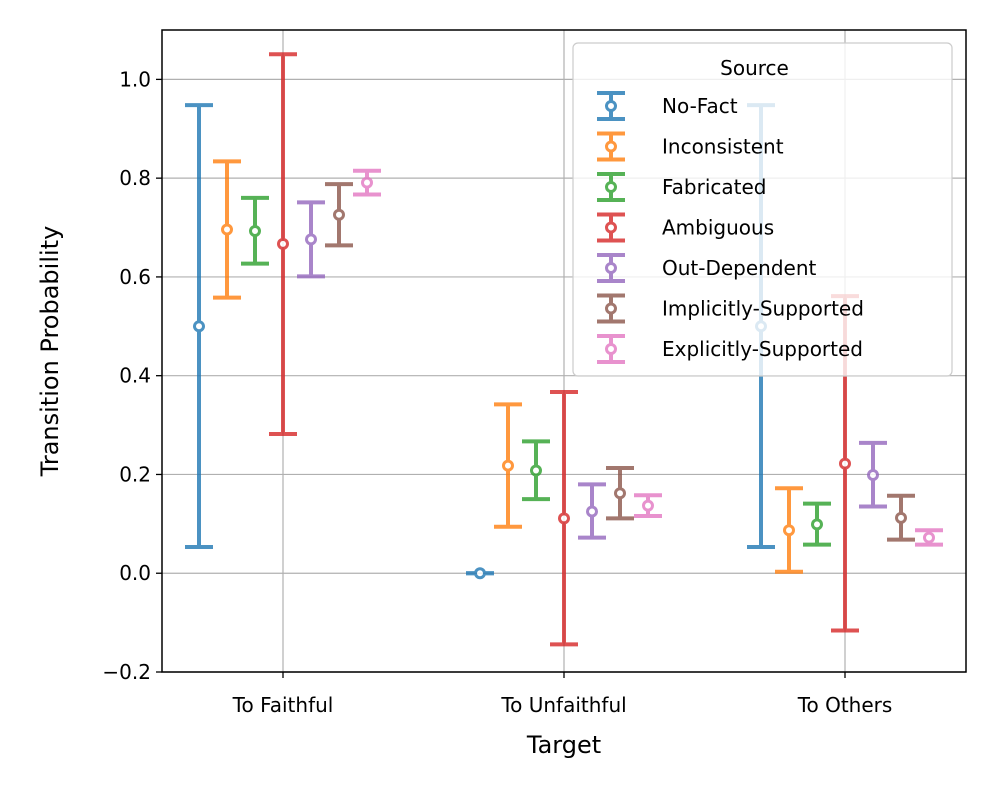  I want to click on y-tick-label: −0.2, so click(126, 672).